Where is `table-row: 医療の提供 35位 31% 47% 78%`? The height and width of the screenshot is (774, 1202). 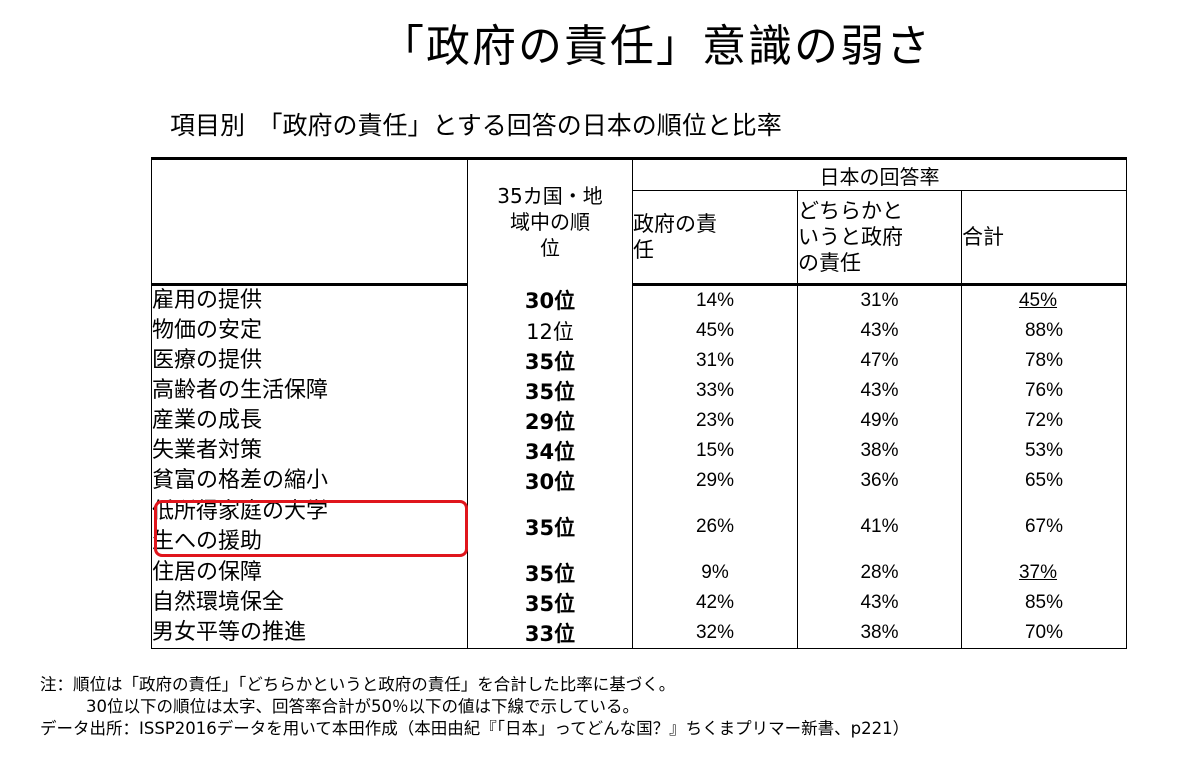 table-row: 医療の提供 35位 31% 47% 78% is located at coordinates (639, 361).